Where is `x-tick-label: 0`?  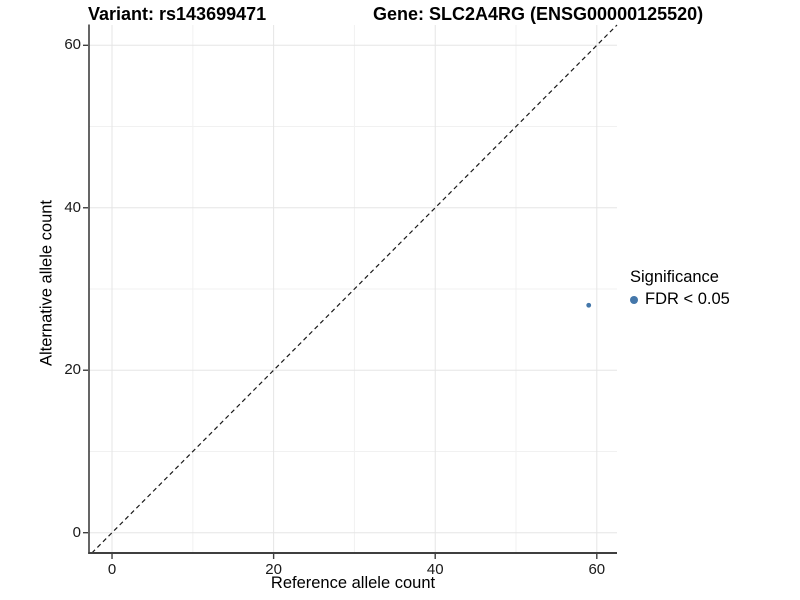 x-tick-label: 0 is located at coordinates (112, 569).